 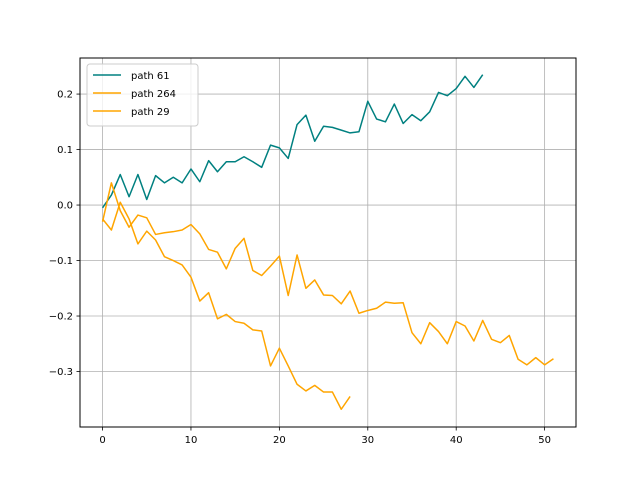 I want to click on x-tick-label: 10, so click(x=191, y=440).